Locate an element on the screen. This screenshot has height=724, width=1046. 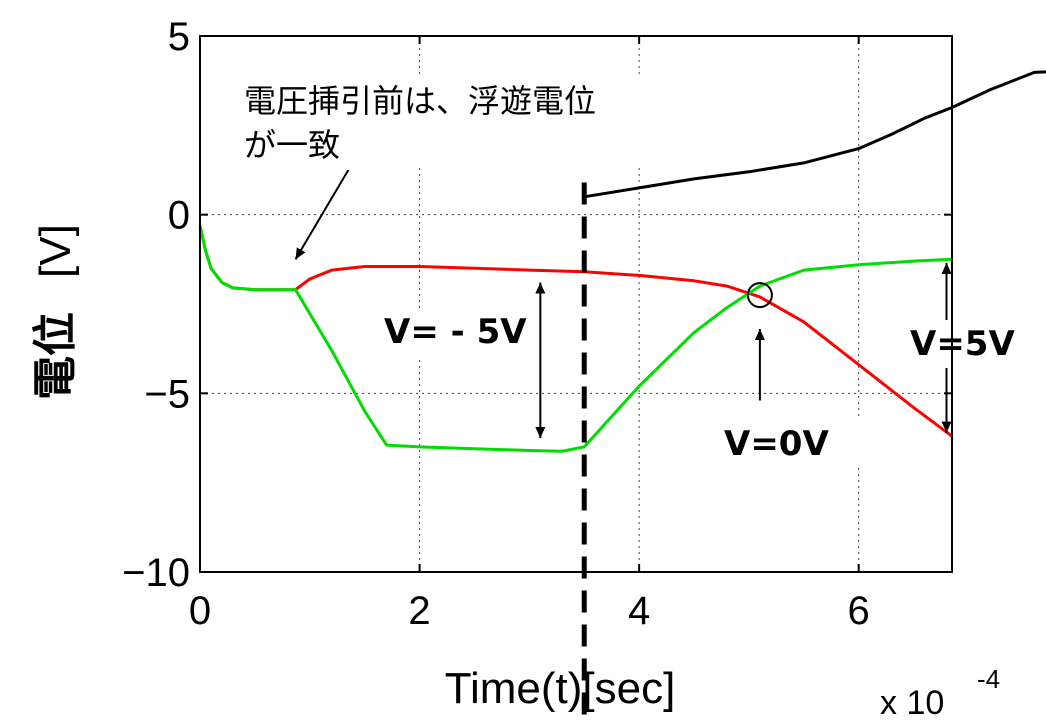
vplus5-label: V=5V is located at coordinates (962, 344).